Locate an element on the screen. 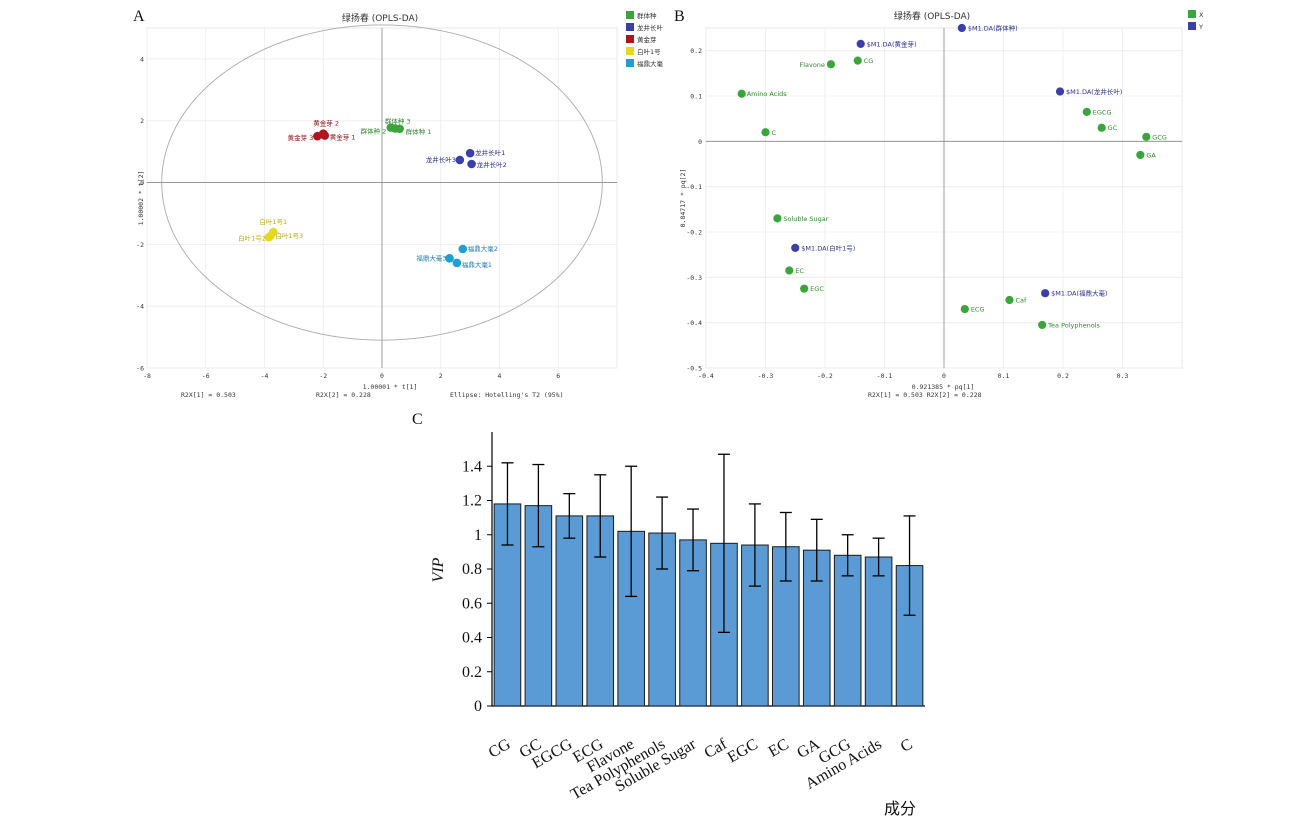  loading-point-label: EGC is located at coordinates (817, 289).